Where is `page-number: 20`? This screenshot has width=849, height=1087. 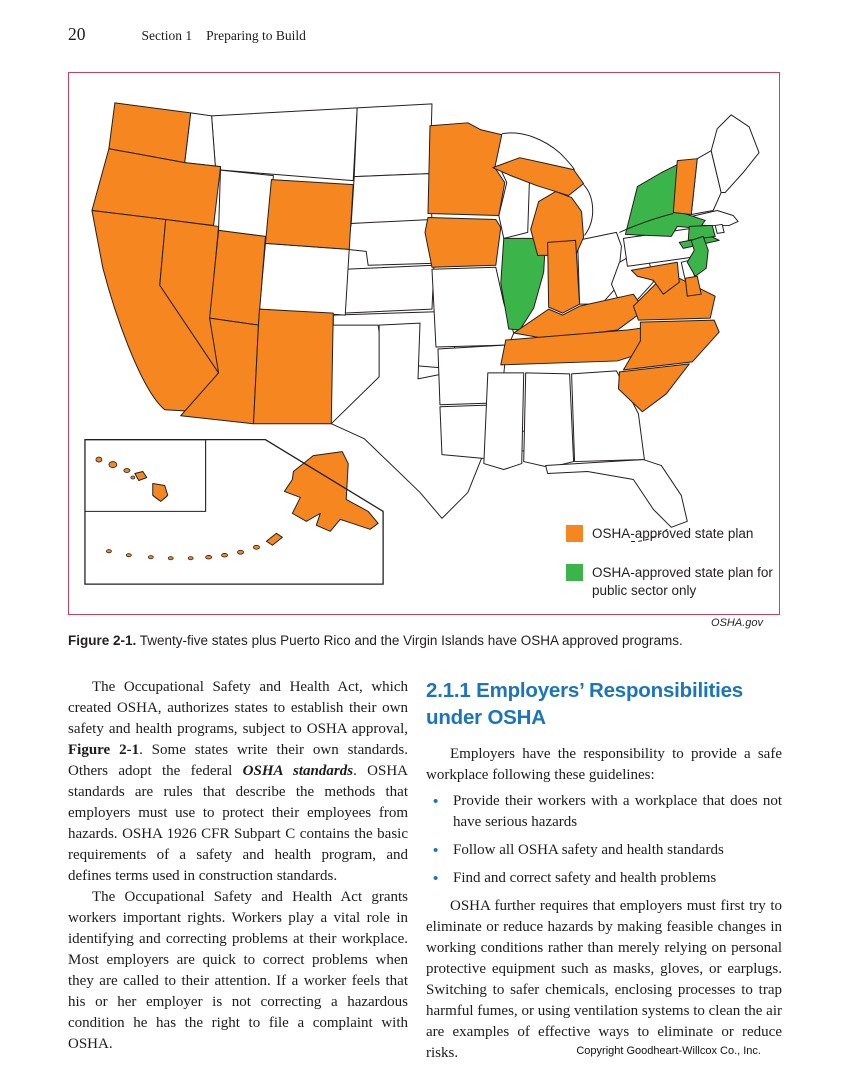 page-number: 20 is located at coordinates (77, 34).